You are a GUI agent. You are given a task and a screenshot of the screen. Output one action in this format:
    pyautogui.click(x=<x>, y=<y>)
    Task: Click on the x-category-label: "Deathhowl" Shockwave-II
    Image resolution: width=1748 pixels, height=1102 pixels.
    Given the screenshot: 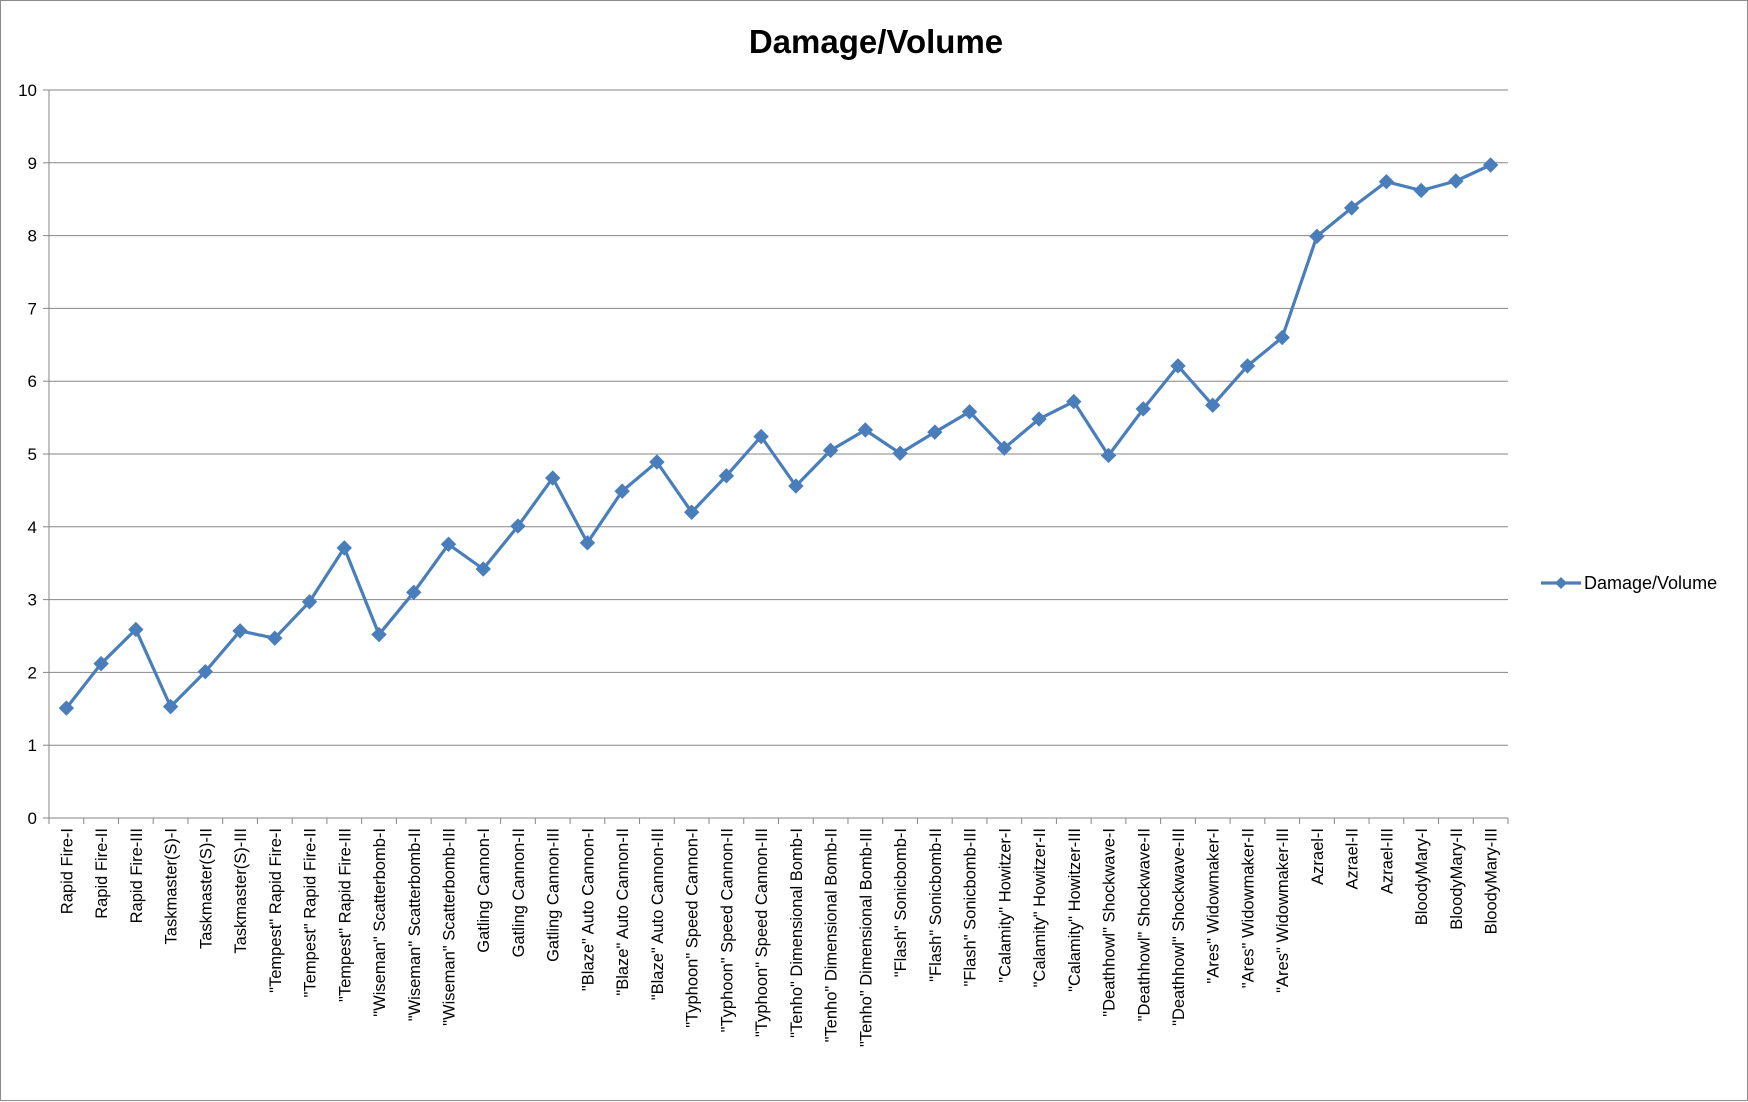 What is the action you would take?
    pyautogui.click(x=1144, y=924)
    